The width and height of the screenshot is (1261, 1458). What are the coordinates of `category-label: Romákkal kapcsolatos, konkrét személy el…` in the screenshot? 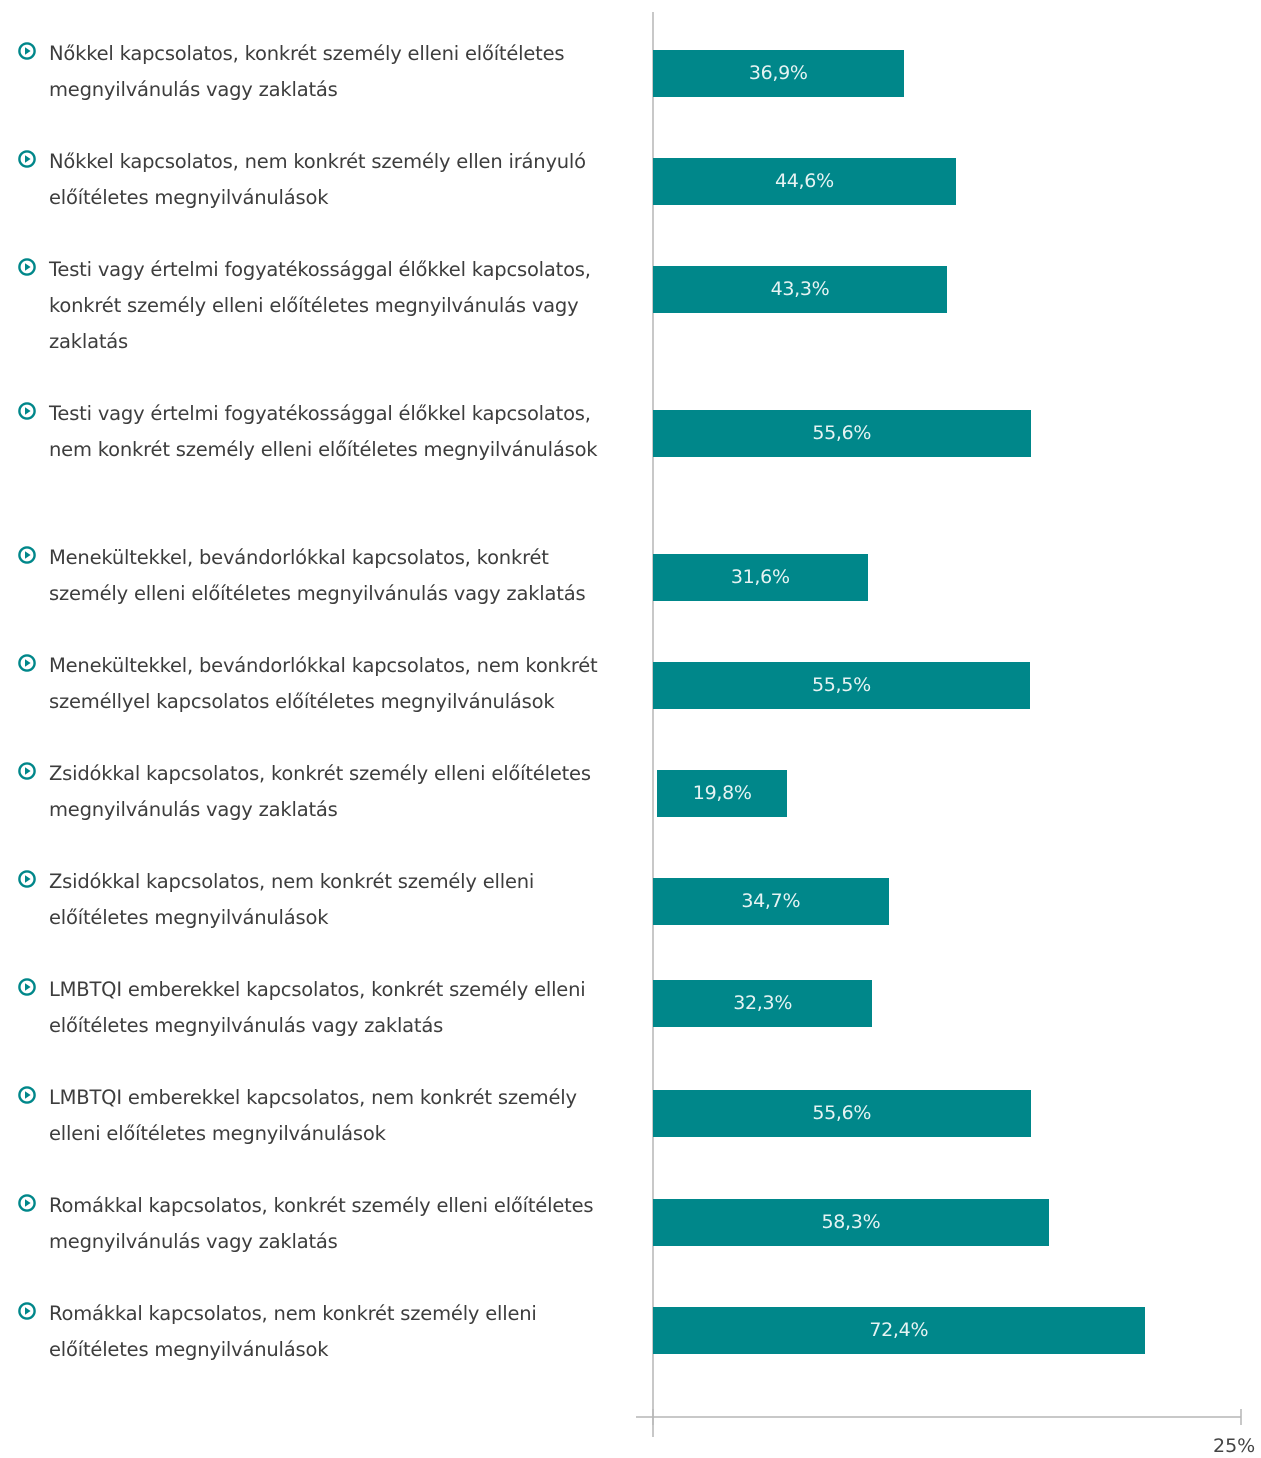 It's located at (318, 1224).